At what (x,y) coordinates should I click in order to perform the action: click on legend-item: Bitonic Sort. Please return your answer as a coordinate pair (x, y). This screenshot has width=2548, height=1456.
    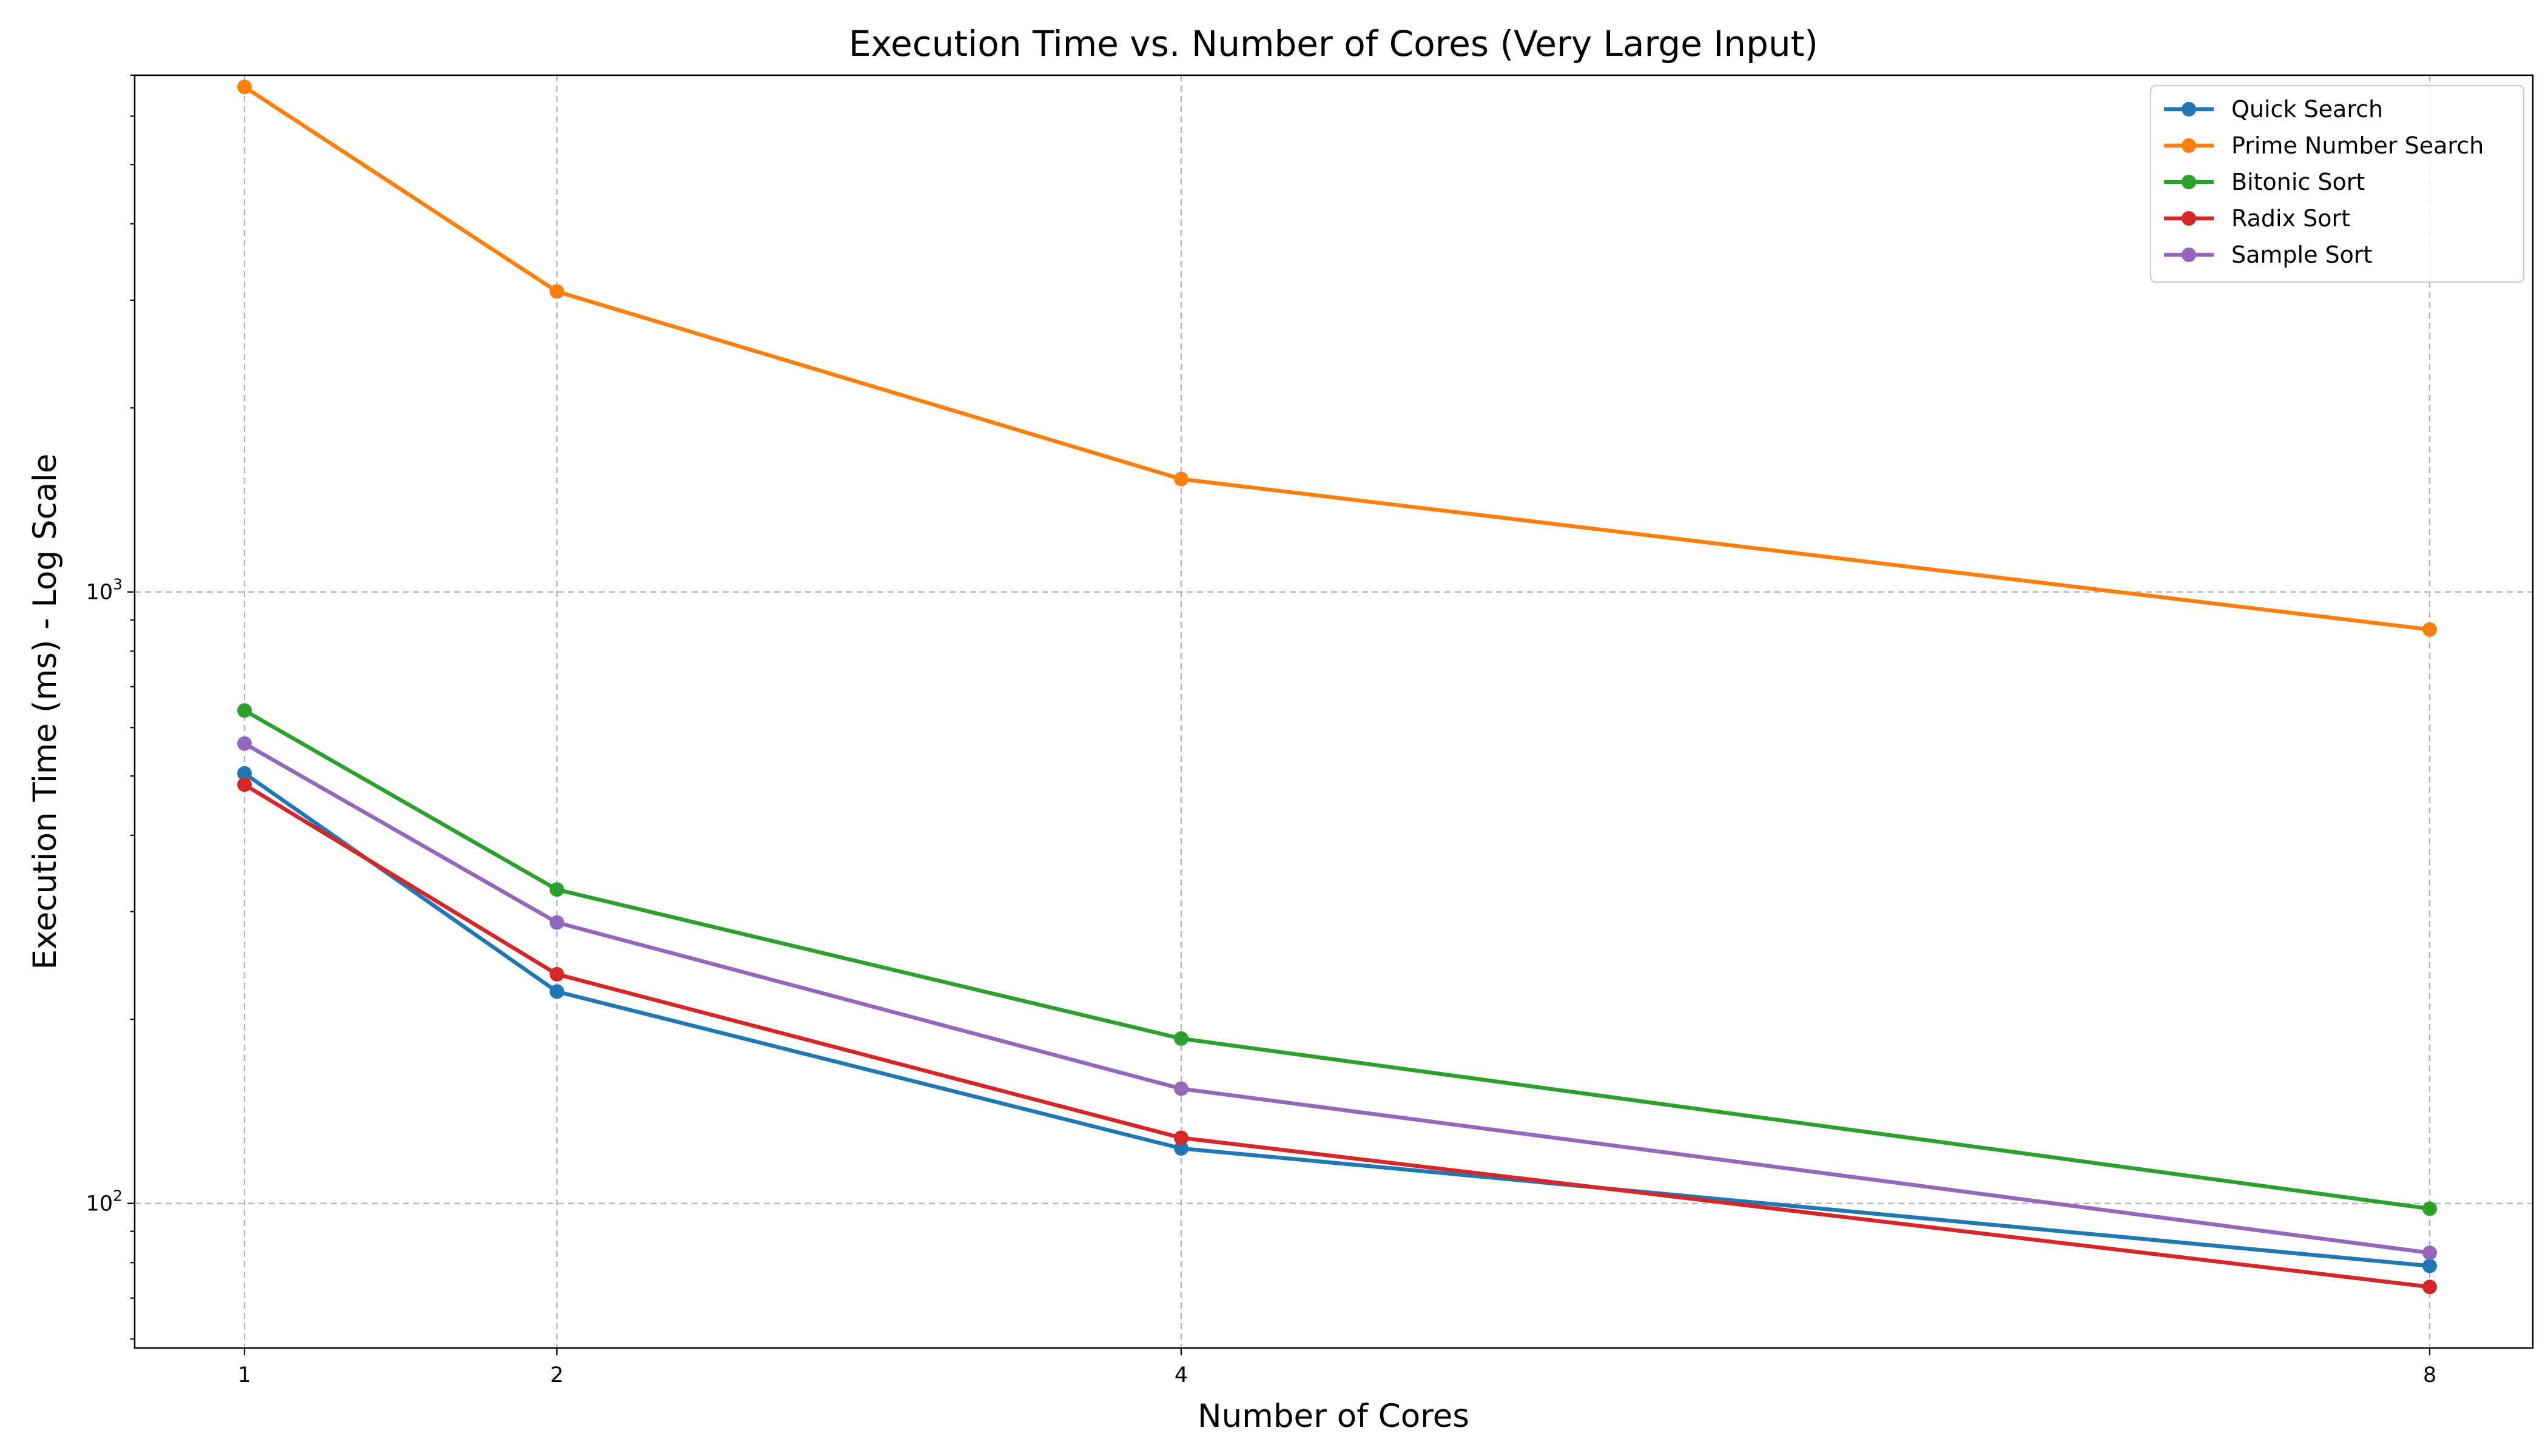
    Looking at the image, I should click on (2264, 182).